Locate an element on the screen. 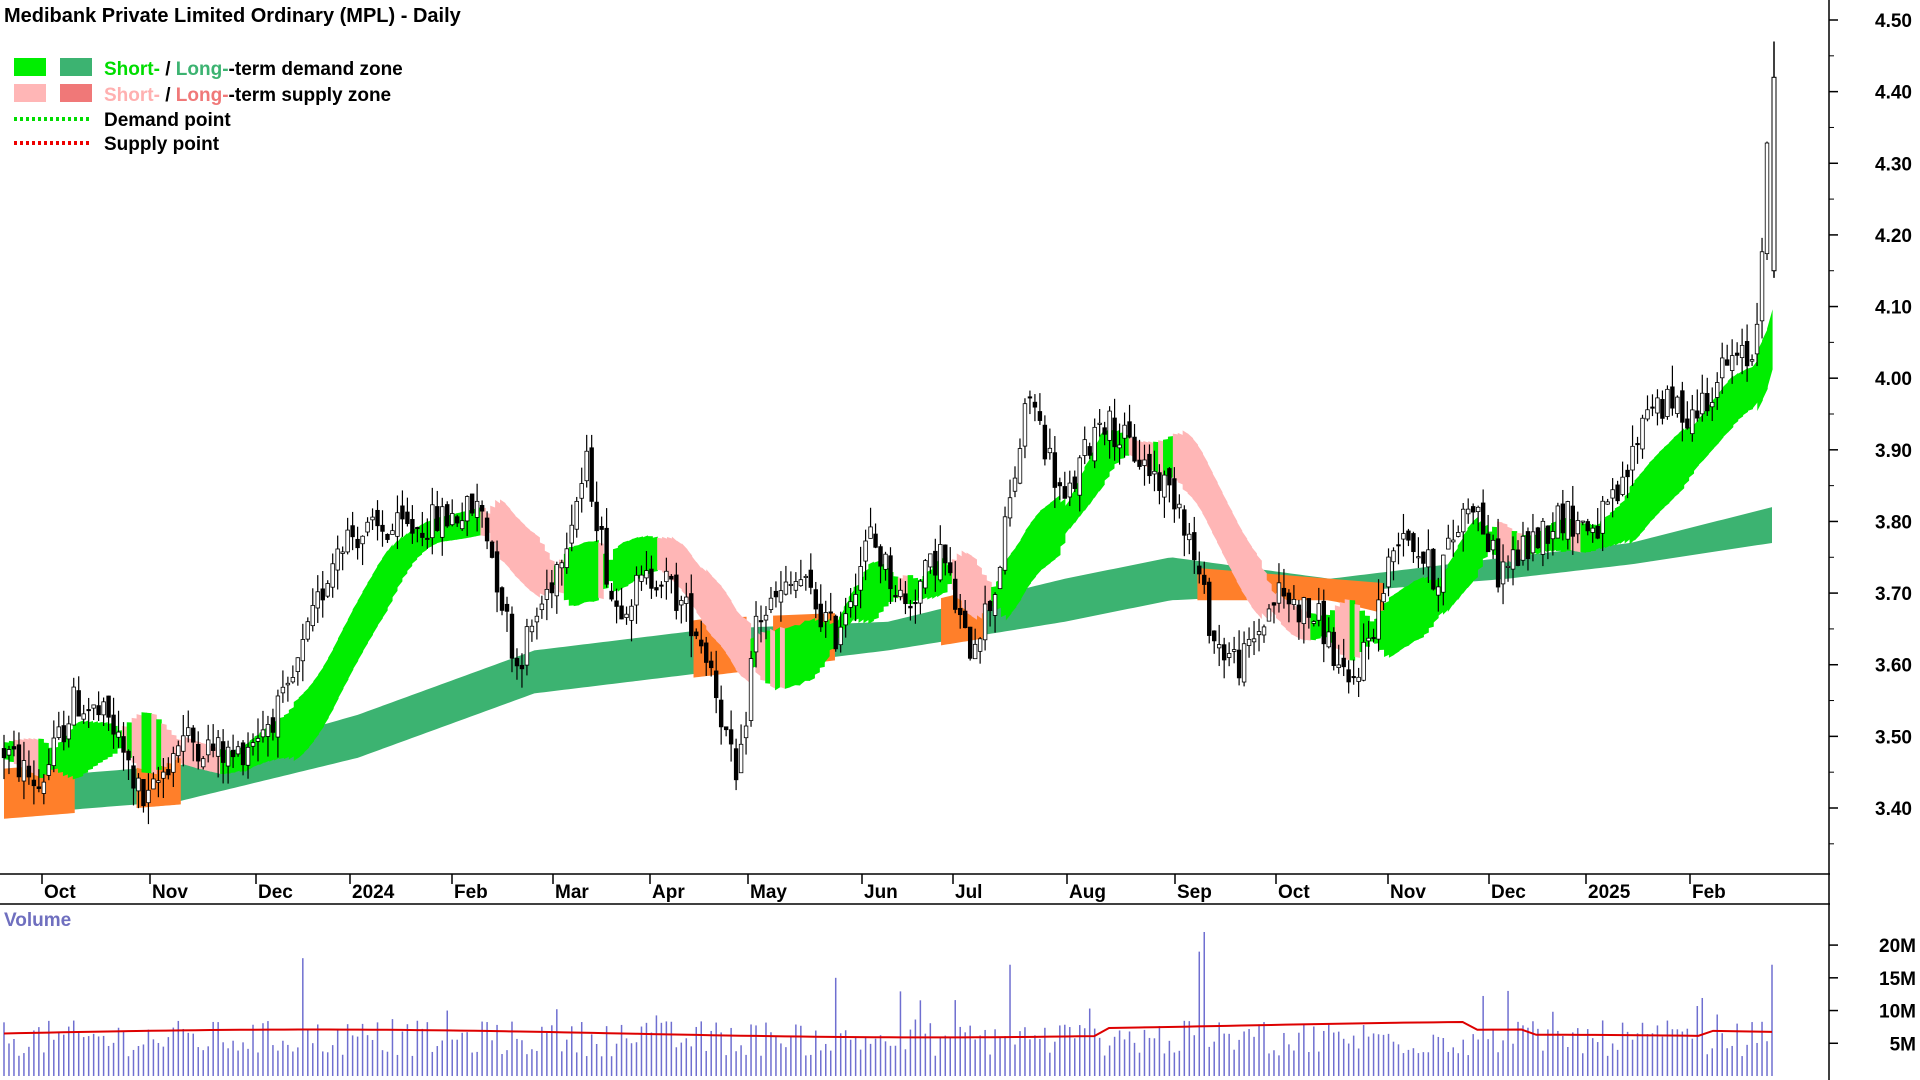  x-tick-label: Mar is located at coordinates (572, 892).